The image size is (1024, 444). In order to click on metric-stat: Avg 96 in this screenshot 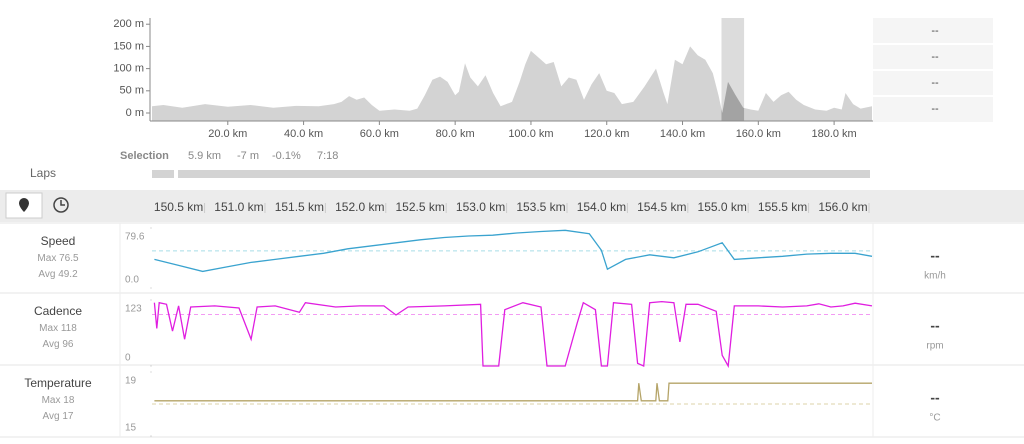, I will do `click(58, 344)`.